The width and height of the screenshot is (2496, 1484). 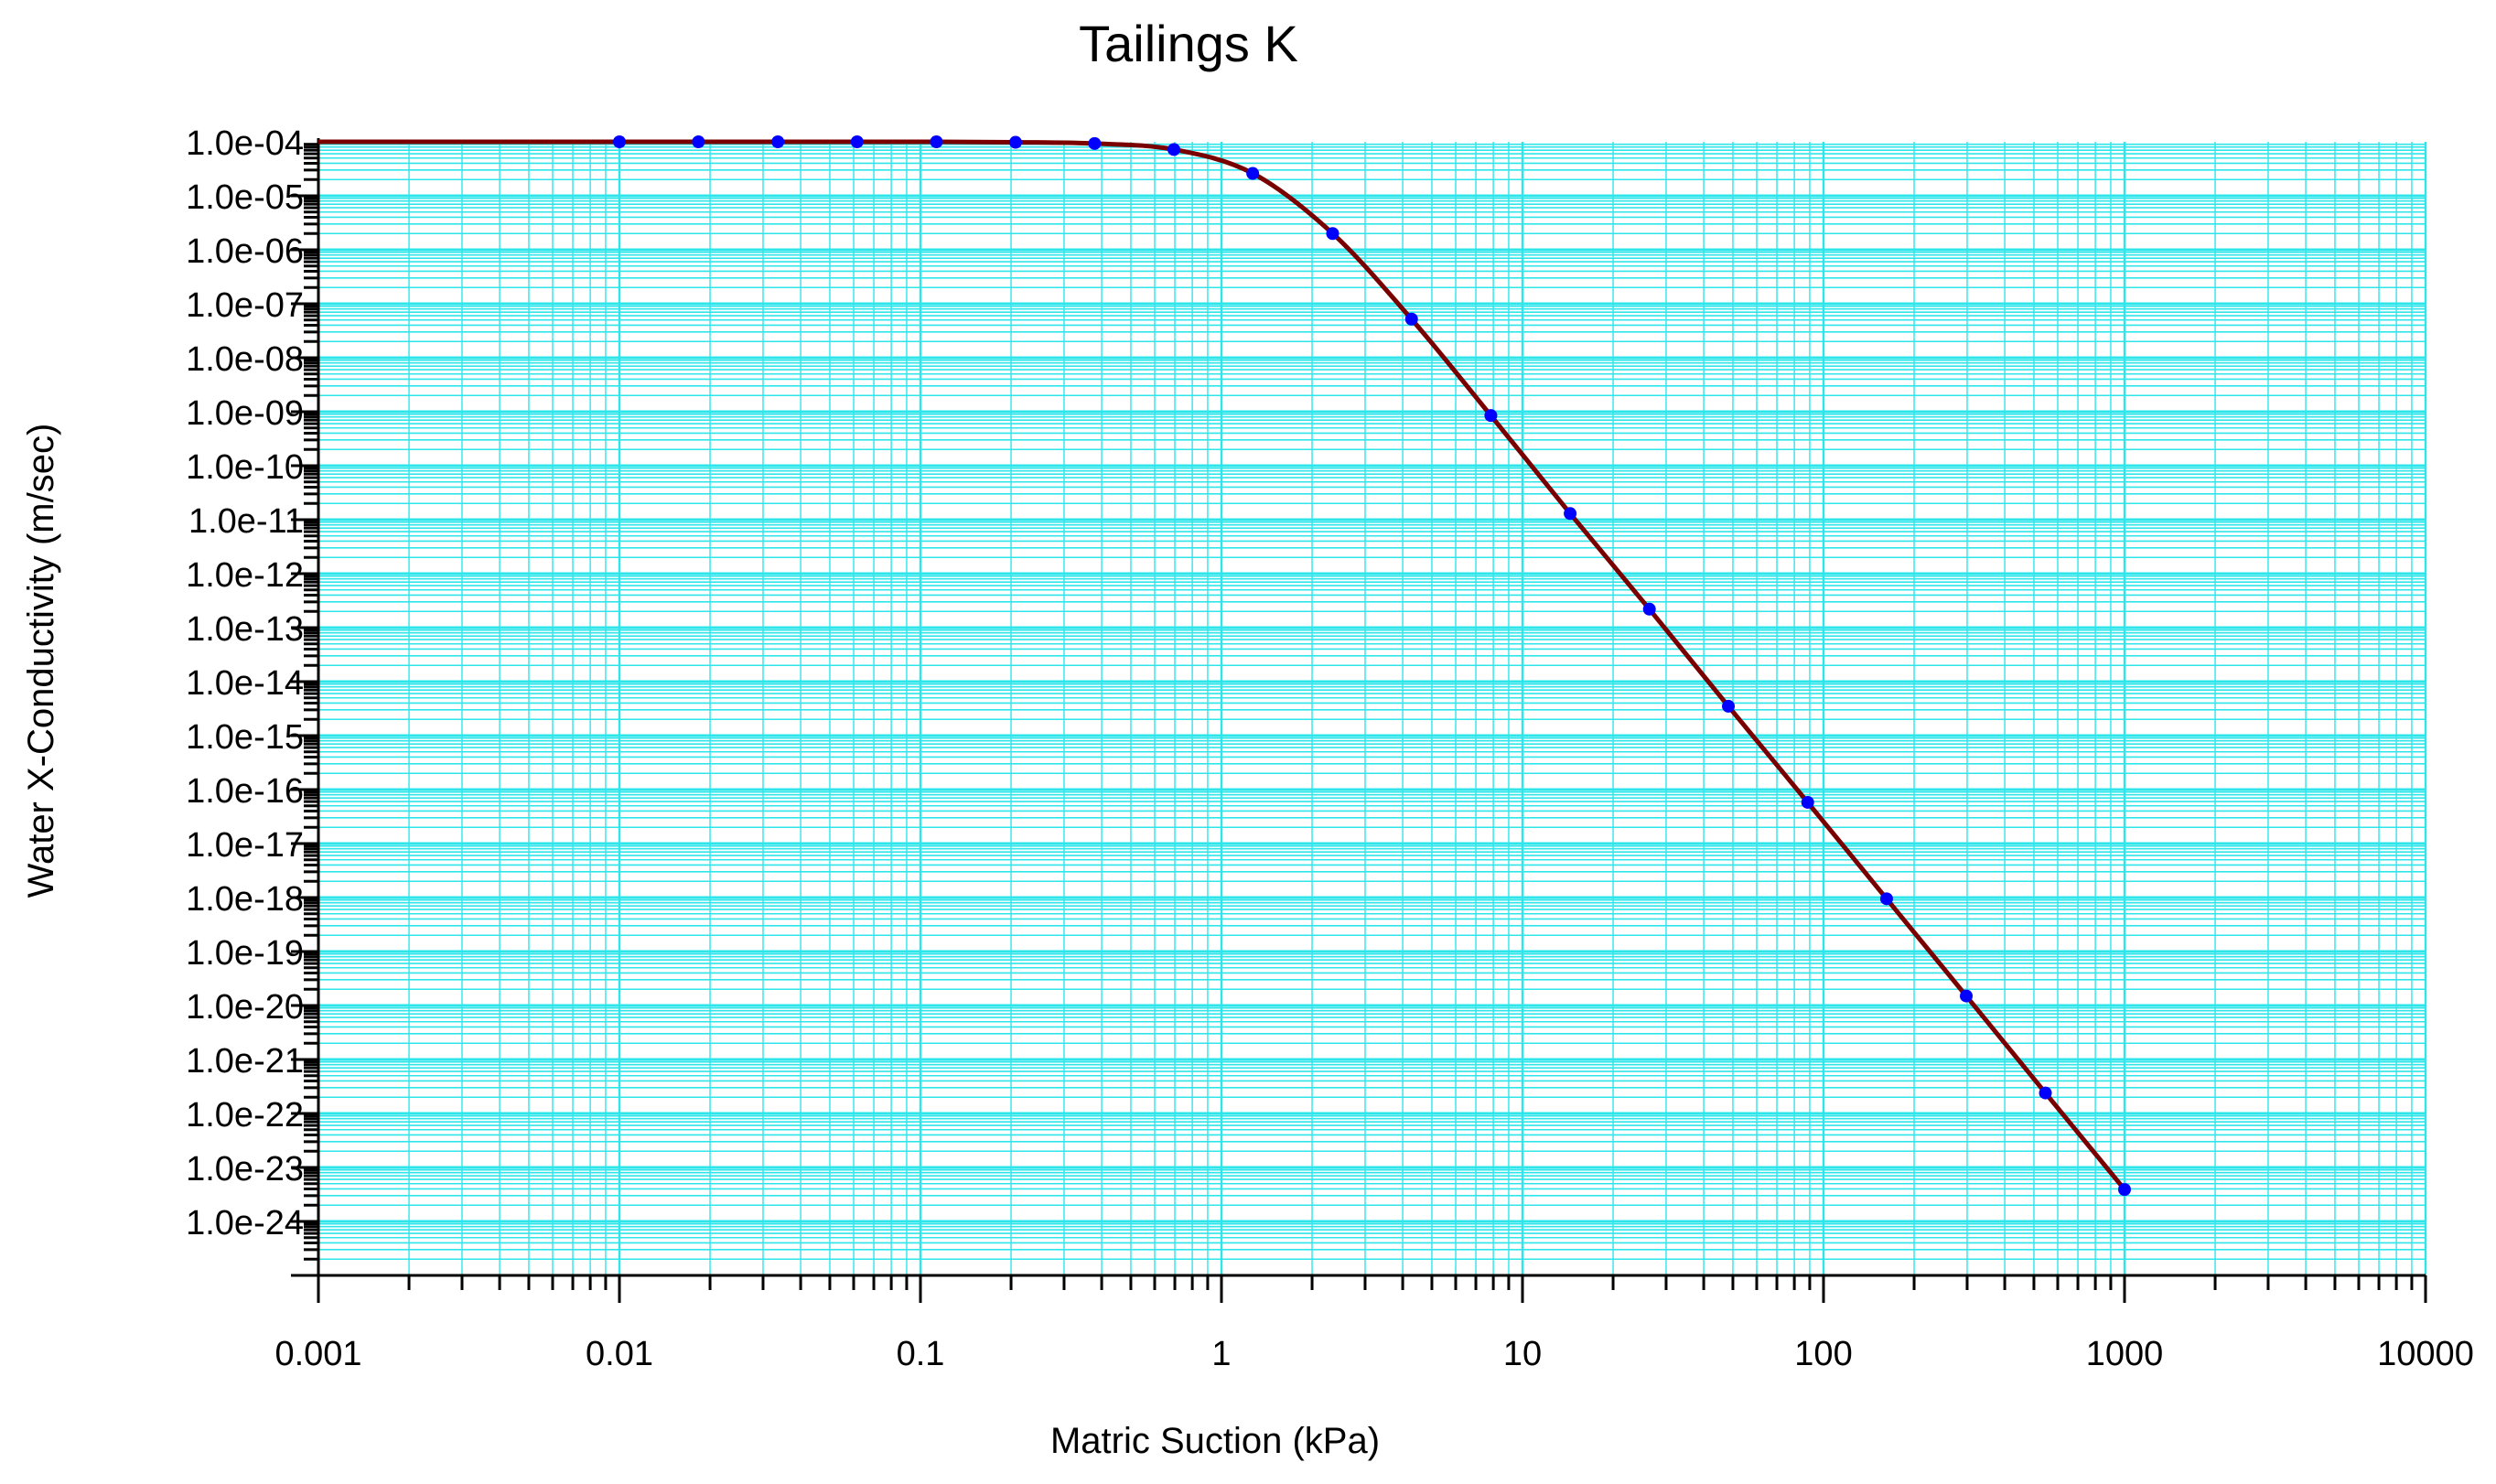 What do you see at coordinates (245, 737) in the screenshot?
I see `y-tick-label: 1.0e-15` at bounding box center [245, 737].